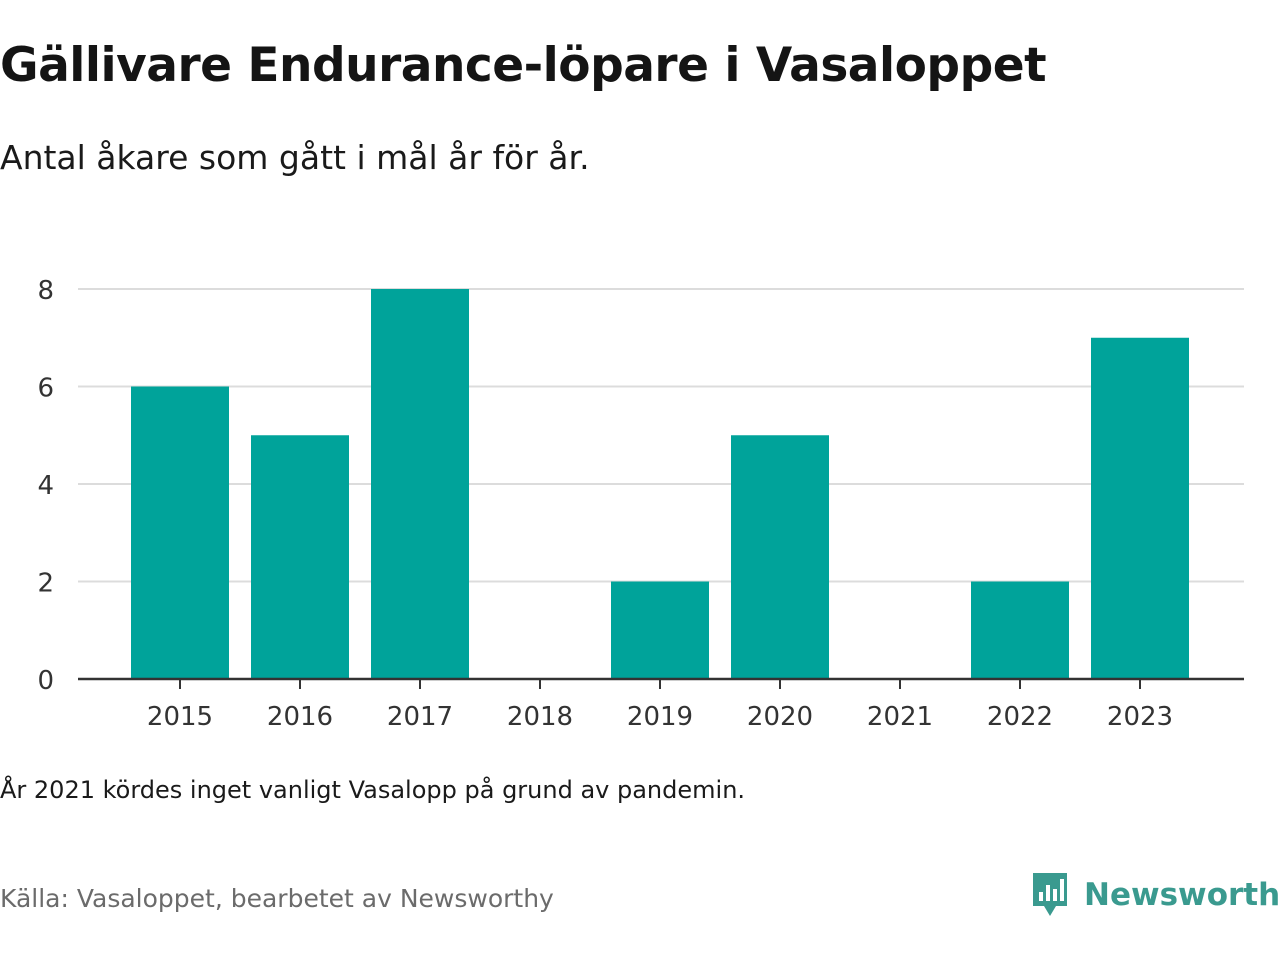 This screenshot has width=1280, height=960. What do you see at coordinates (1140, 508) in the screenshot?
I see `bar-2023` at bounding box center [1140, 508].